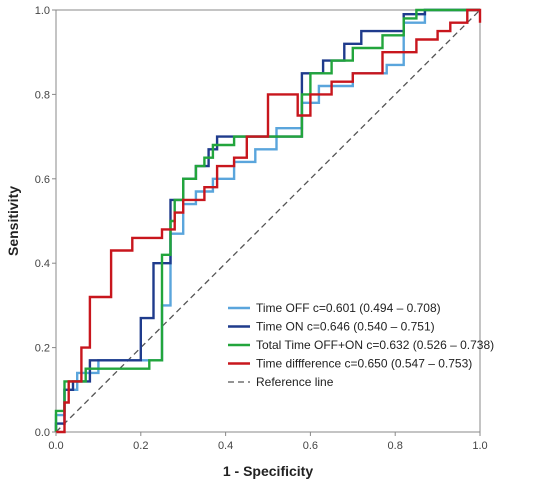 This screenshot has width=550, height=489. I want to click on x-tick-label: 0.0, so click(55, 446).